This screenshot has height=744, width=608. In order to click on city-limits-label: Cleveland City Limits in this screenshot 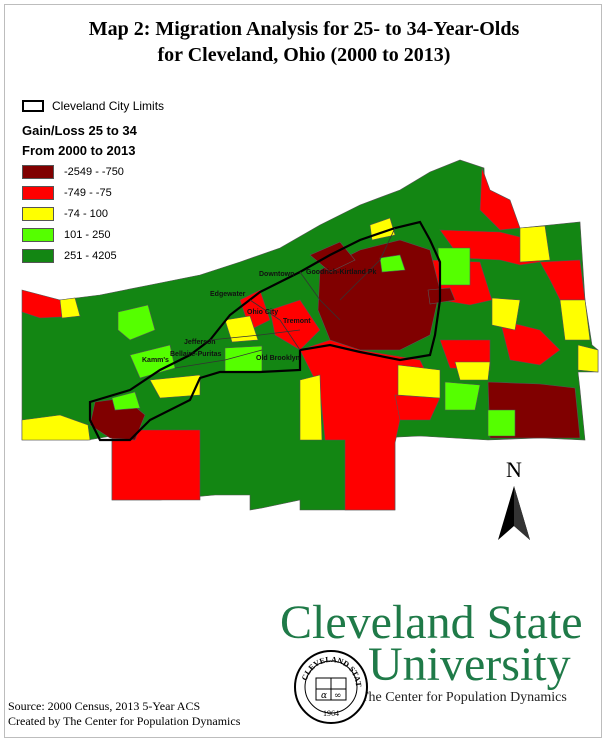, I will do `click(108, 106)`.